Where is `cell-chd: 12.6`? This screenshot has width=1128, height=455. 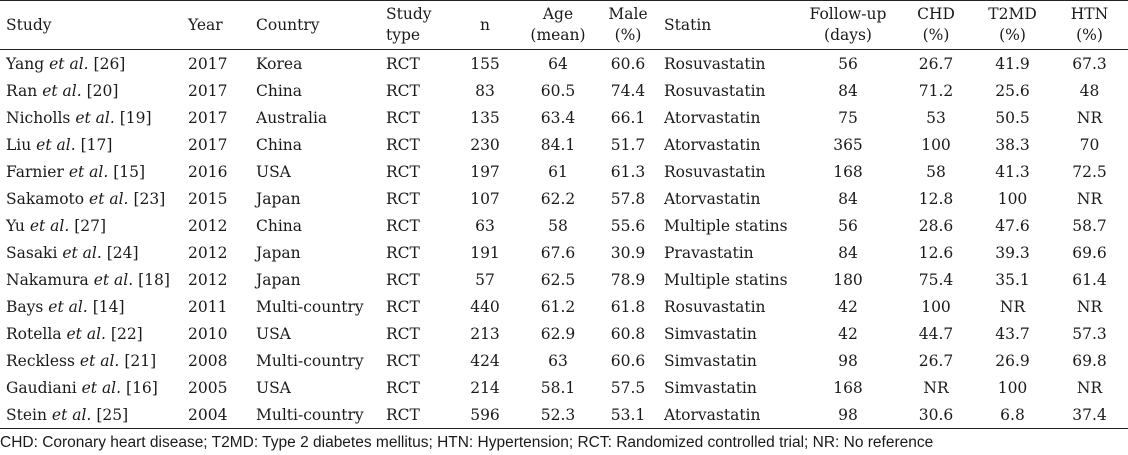
cell-chd: 12.6 is located at coordinates (936, 252).